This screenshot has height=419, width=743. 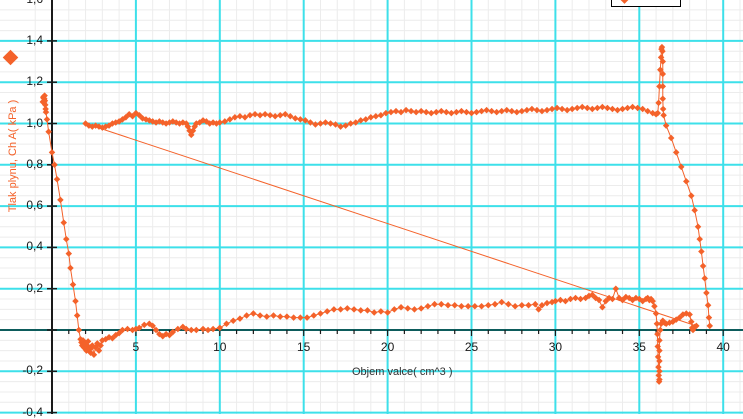 I want to click on y-tick-label: 1,4, so click(x=34, y=39).